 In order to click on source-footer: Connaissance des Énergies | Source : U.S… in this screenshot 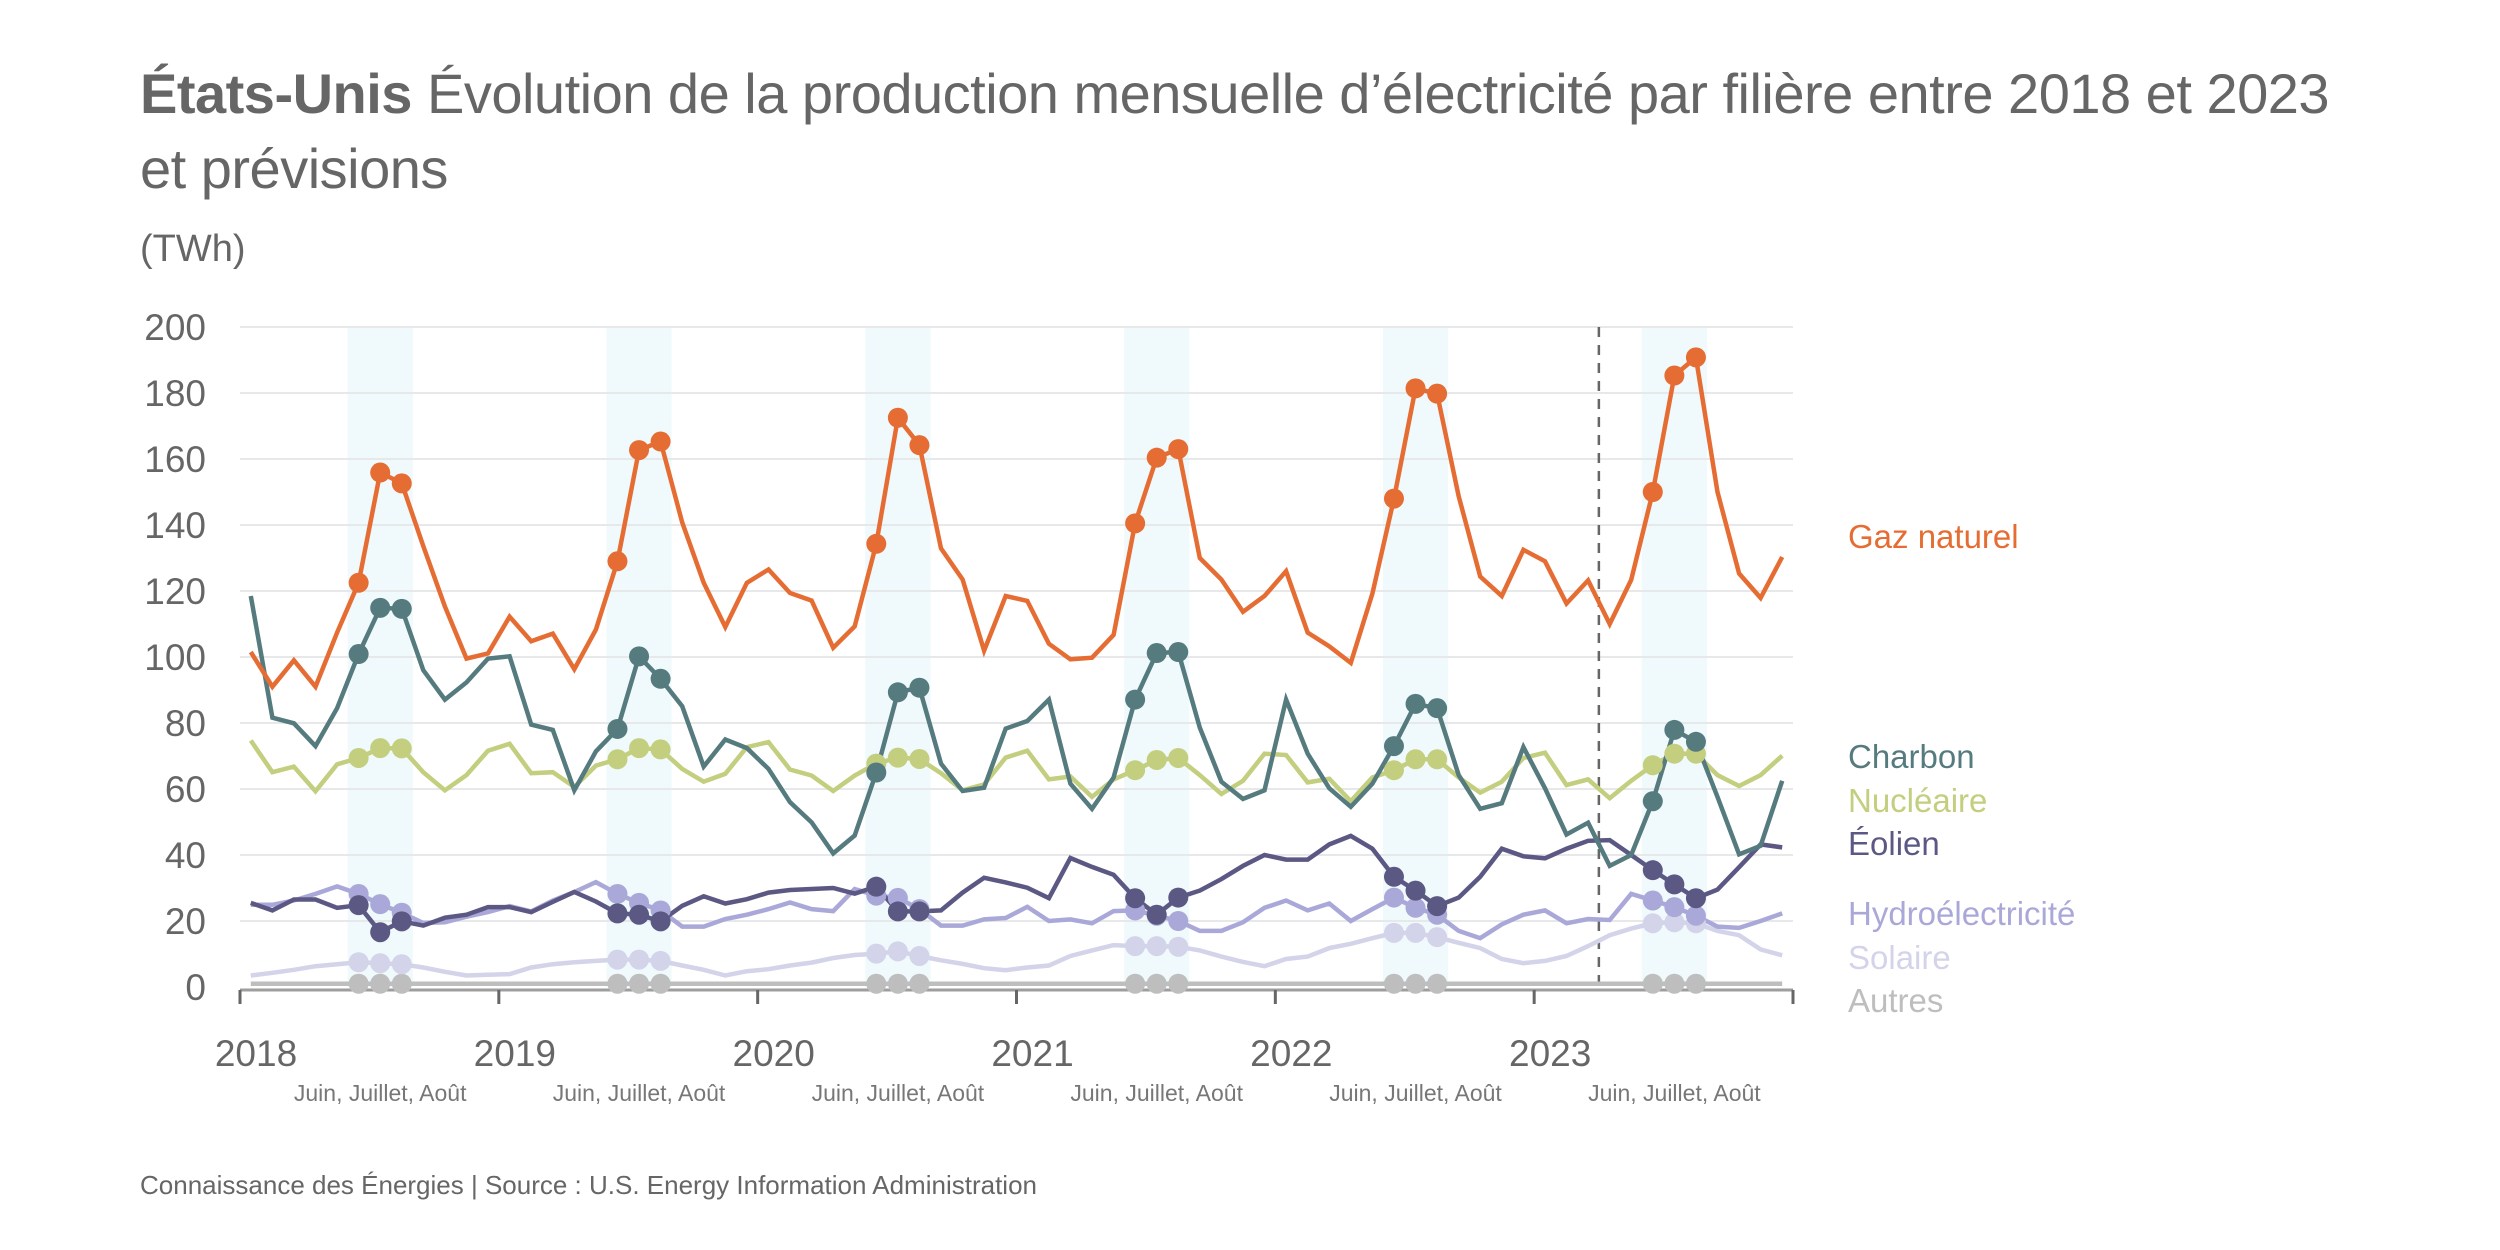, I will do `click(588, 1185)`.